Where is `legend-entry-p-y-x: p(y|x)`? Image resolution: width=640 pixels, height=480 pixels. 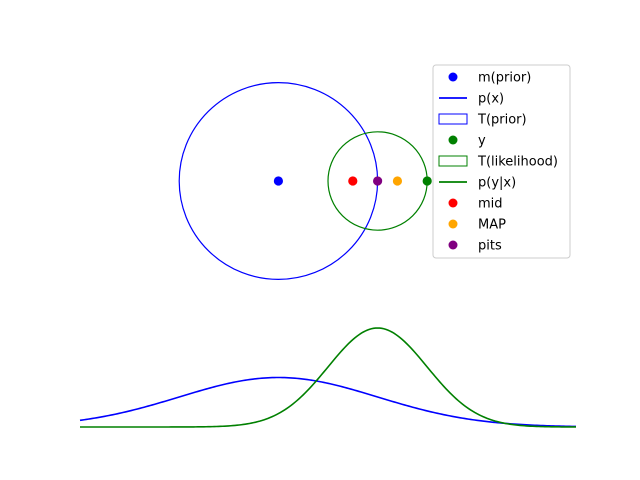 legend-entry-p-y-x: p(y|x) is located at coordinates (477, 183).